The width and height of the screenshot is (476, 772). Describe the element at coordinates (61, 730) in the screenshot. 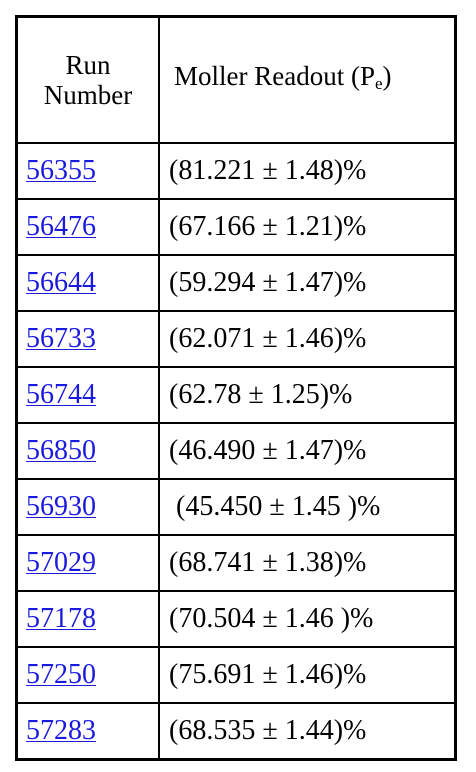

I see `run-number-link: 57283` at that location.